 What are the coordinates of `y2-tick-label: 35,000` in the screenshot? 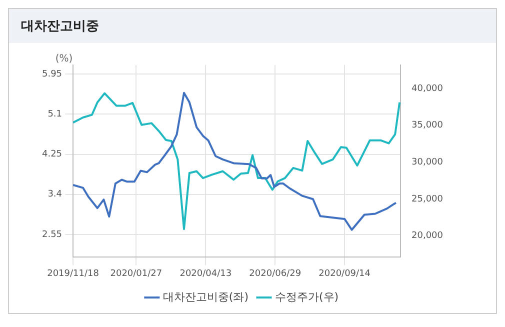 It's located at (428, 125).